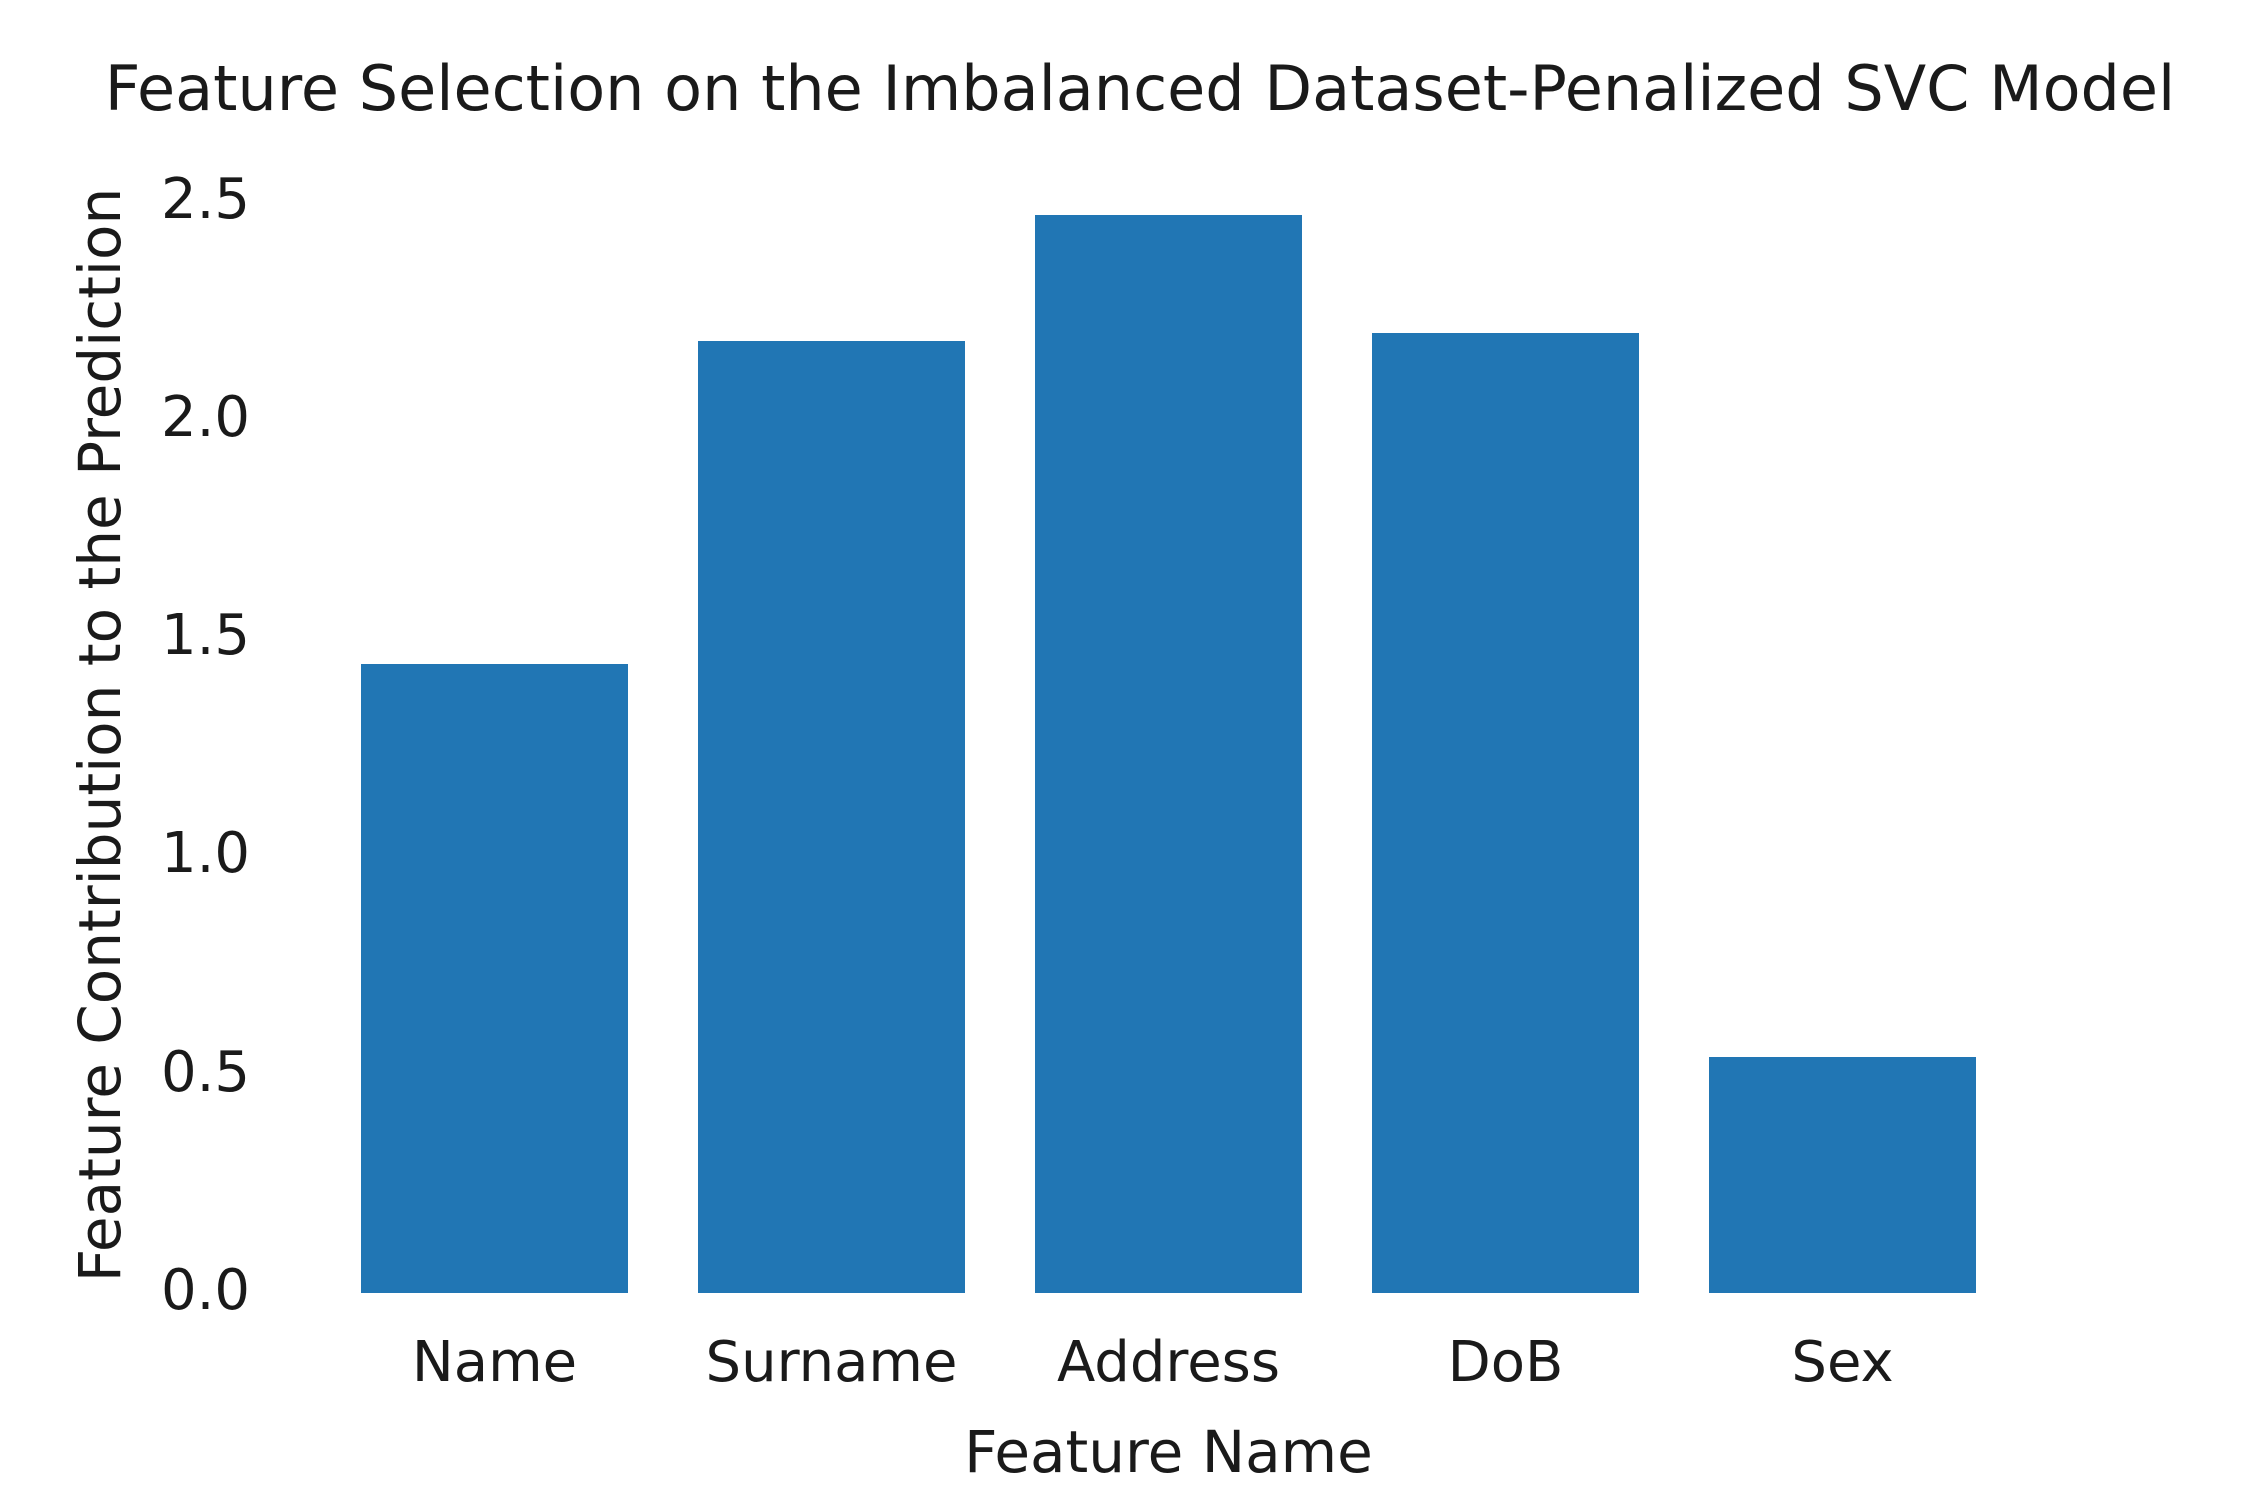 The image size is (2256, 1490). I want to click on y-tick-label: 1.0, so click(205, 854).